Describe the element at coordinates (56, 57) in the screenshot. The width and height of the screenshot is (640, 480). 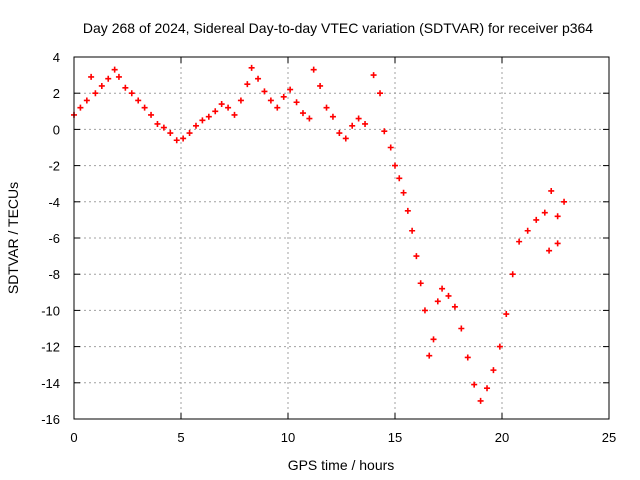
I see `y-tick-label: 4` at that location.